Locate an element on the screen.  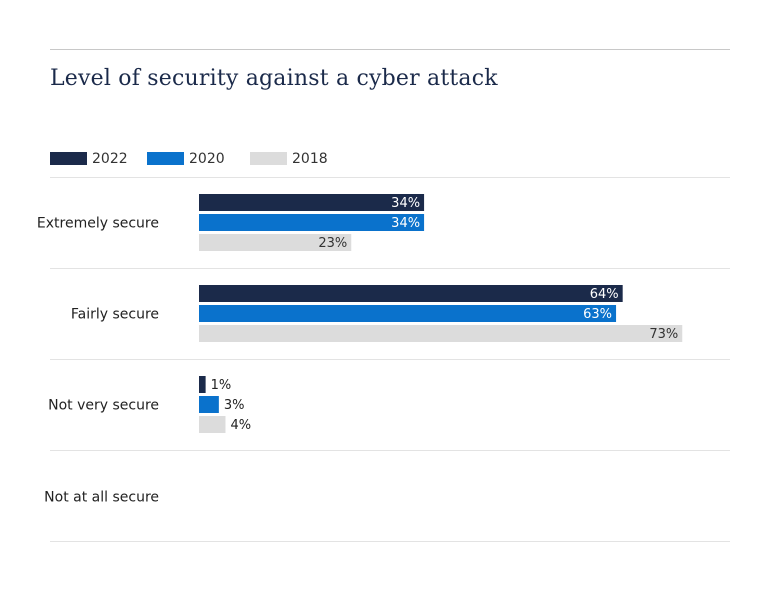
category-label: Extremely secure is located at coordinates (98, 224).